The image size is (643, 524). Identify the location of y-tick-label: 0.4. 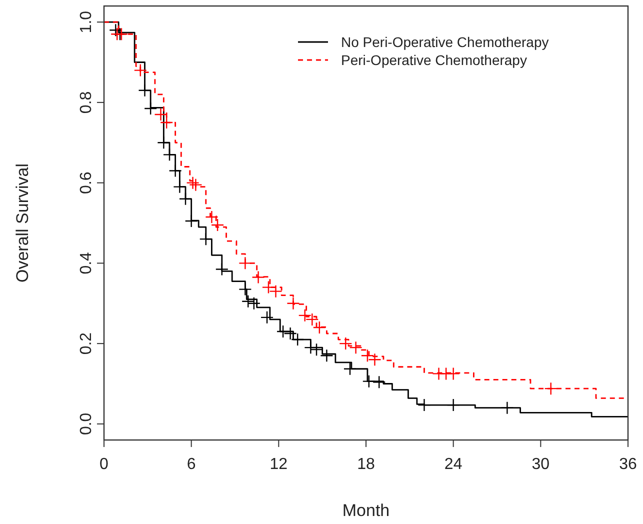
(86, 263).